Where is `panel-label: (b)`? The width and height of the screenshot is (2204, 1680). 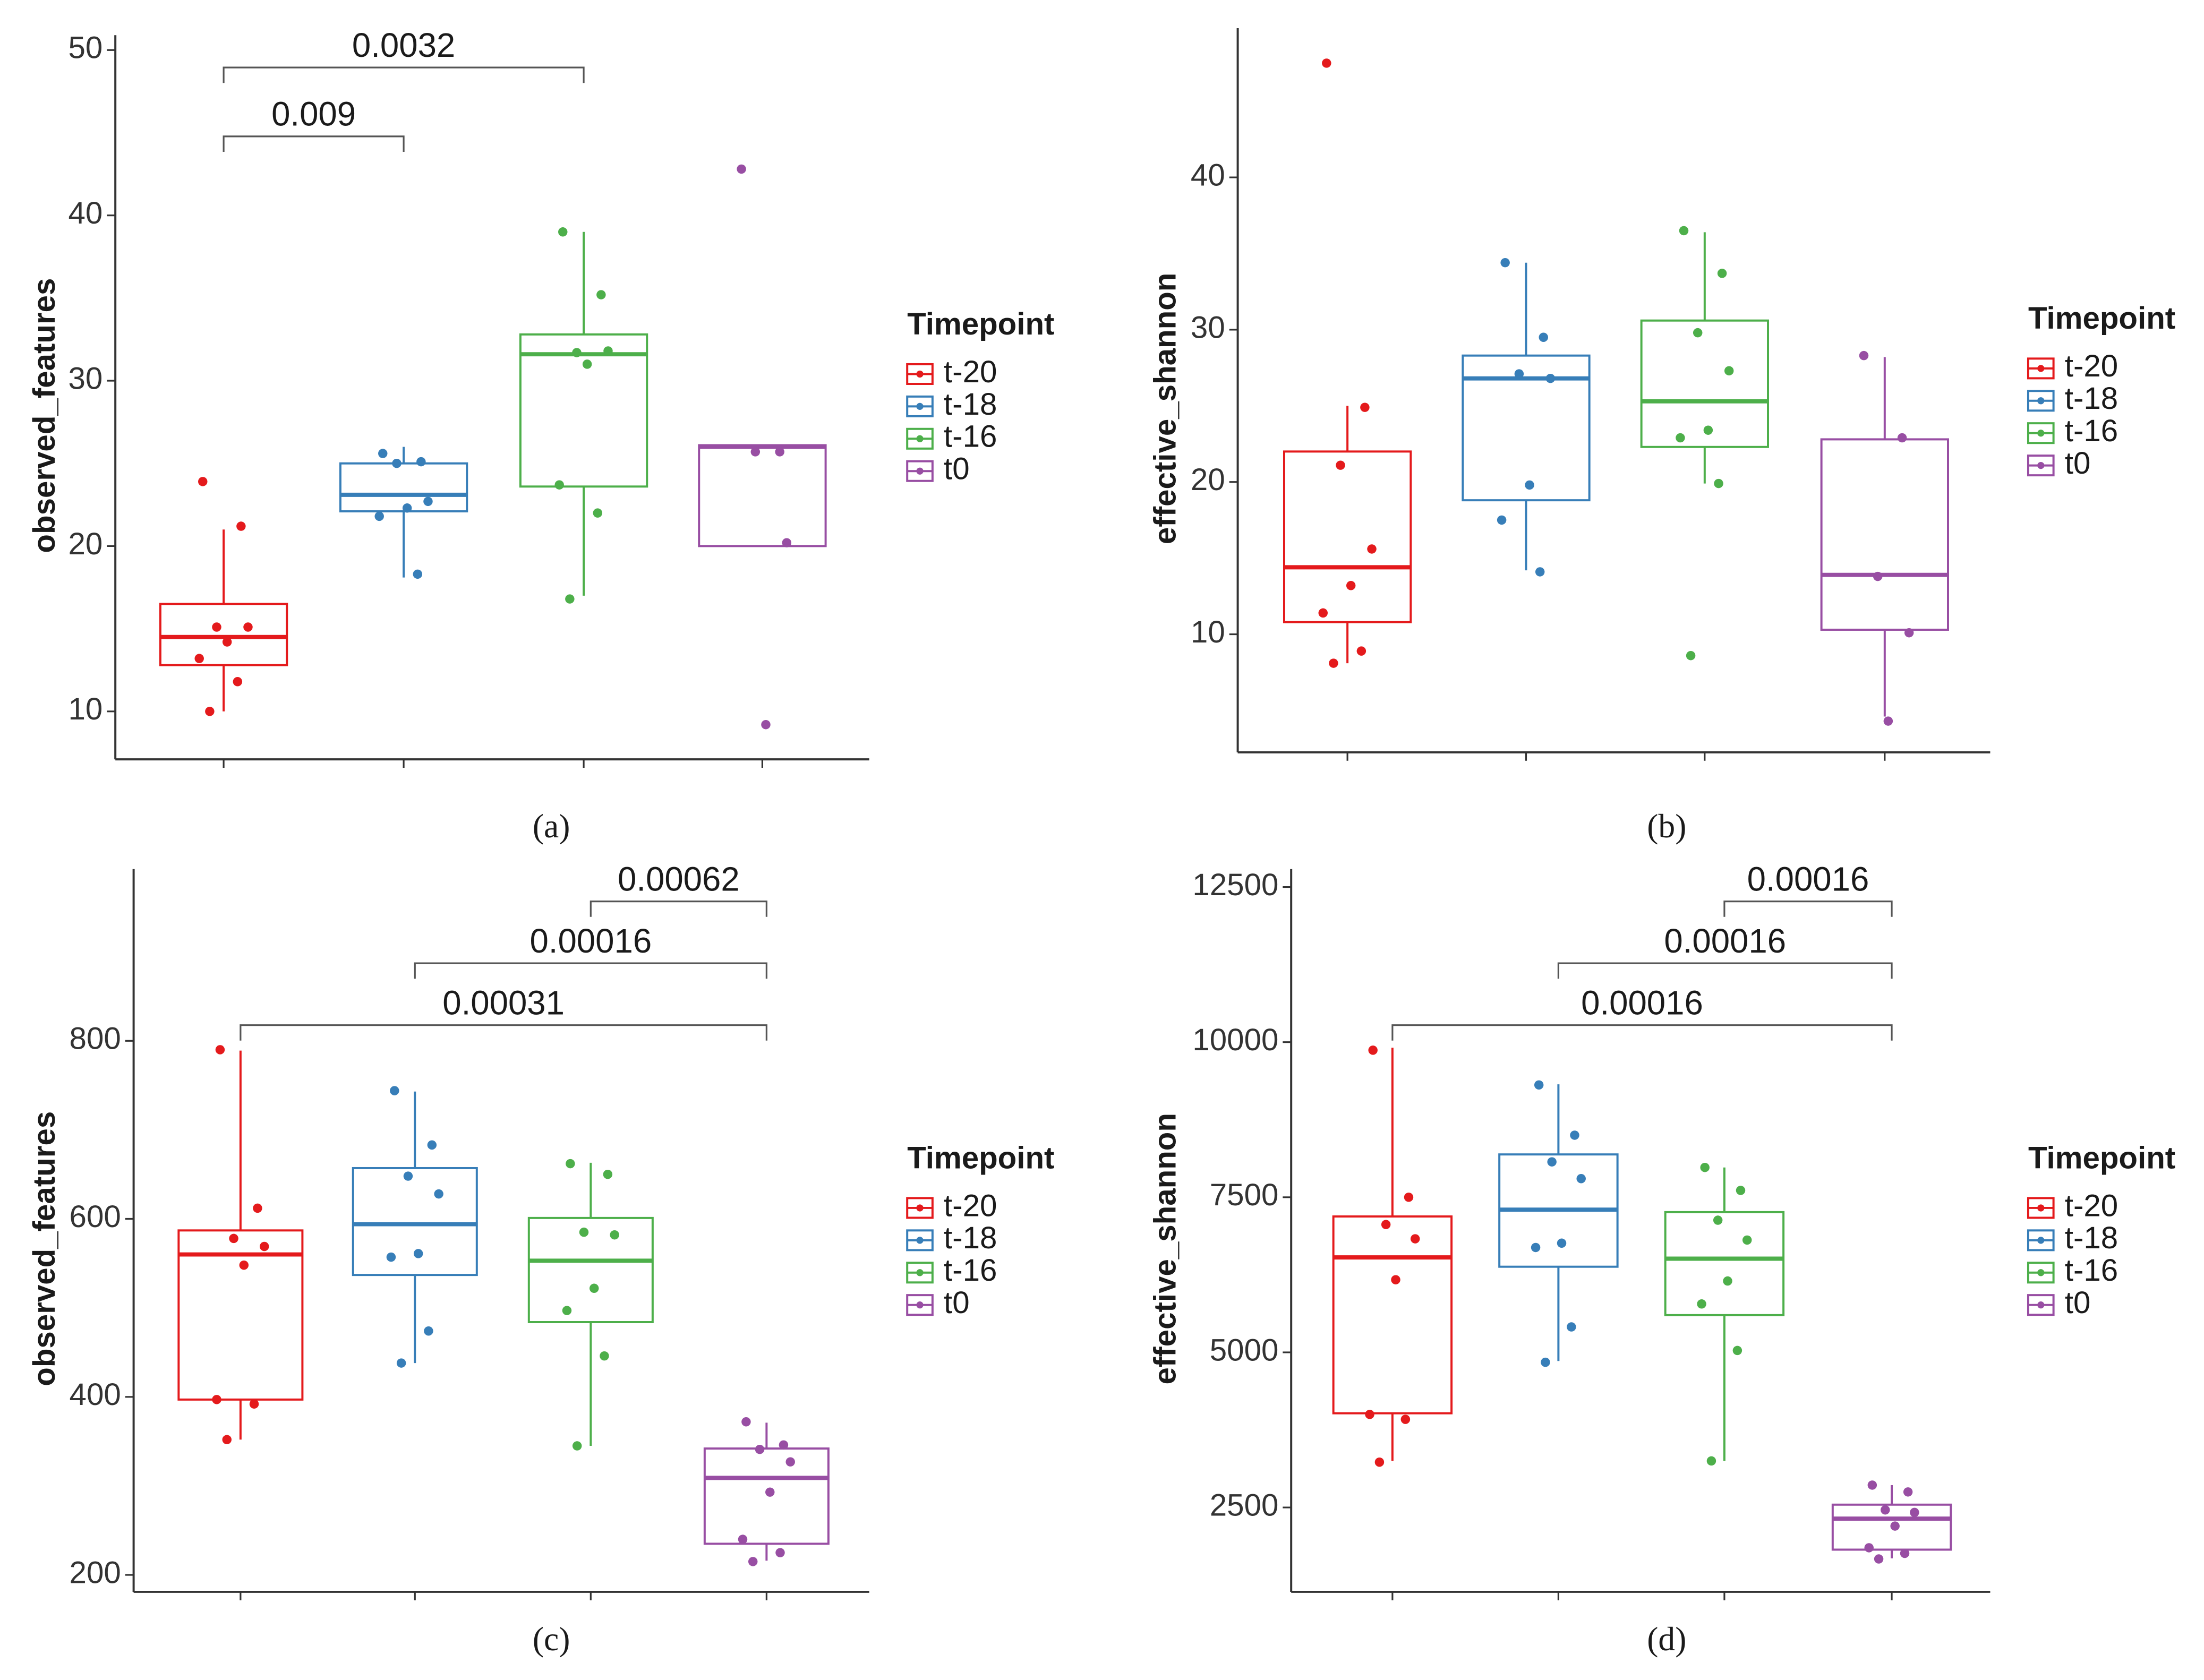
panel-label: (b) is located at coordinates (1667, 826).